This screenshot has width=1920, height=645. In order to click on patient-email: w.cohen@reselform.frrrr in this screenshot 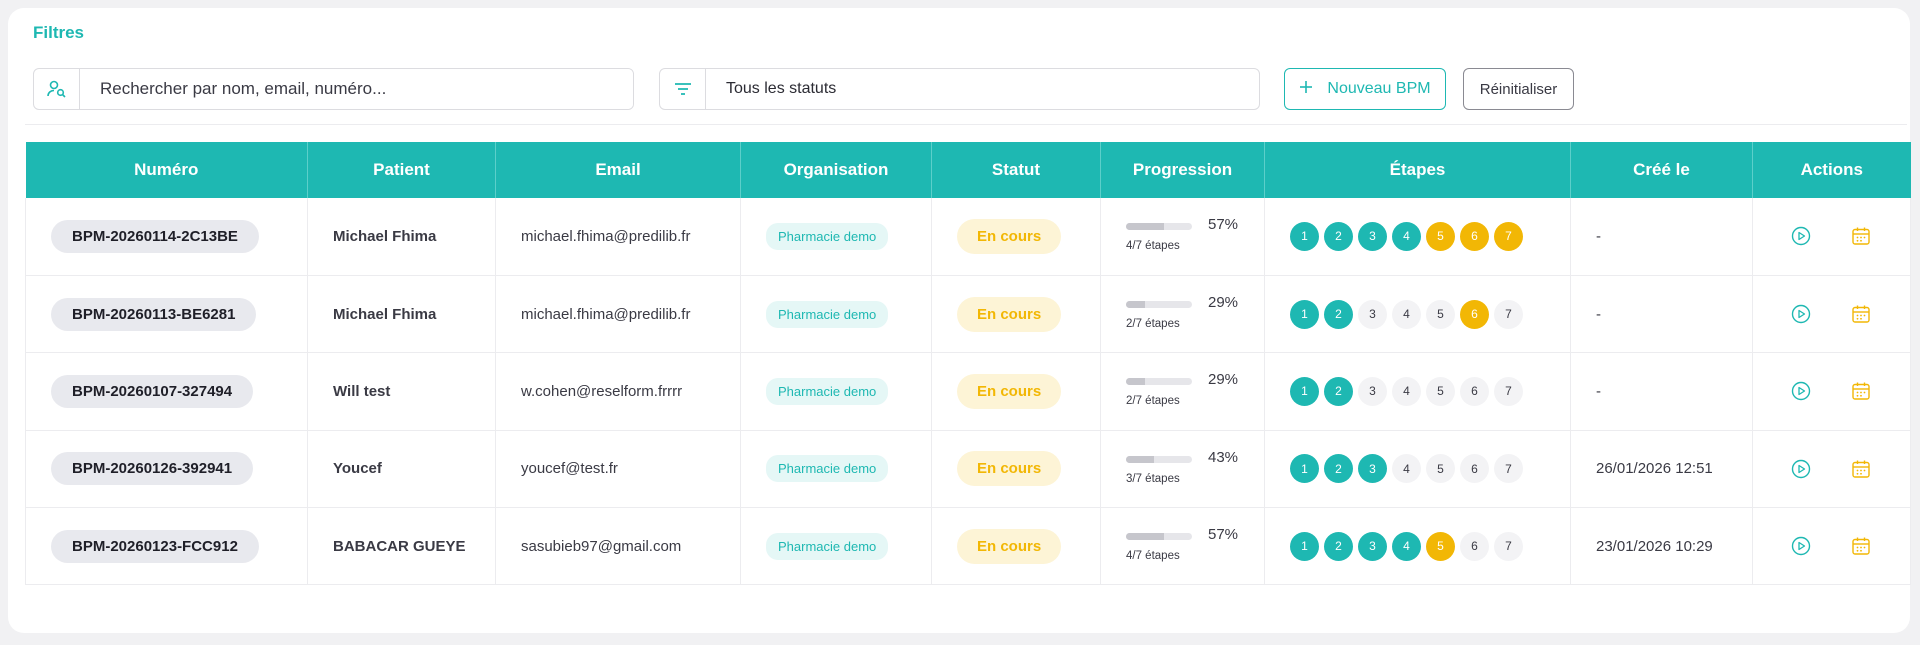, I will do `click(602, 391)`.